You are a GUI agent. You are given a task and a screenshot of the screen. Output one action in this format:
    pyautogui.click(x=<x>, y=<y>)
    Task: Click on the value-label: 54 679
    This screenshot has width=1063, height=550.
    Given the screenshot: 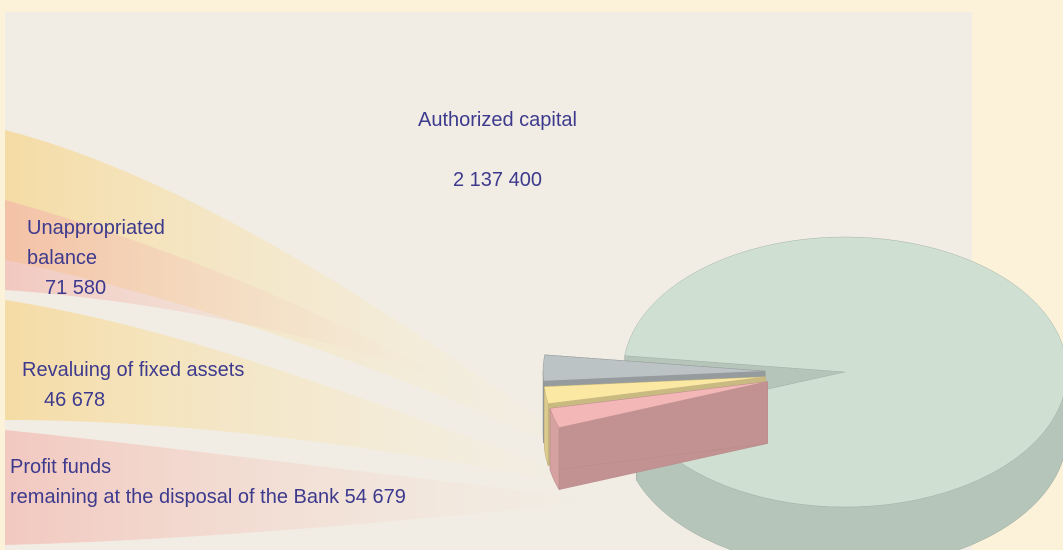 What is the action you would take?
    pyautogui.click(x=375, y=497)
    